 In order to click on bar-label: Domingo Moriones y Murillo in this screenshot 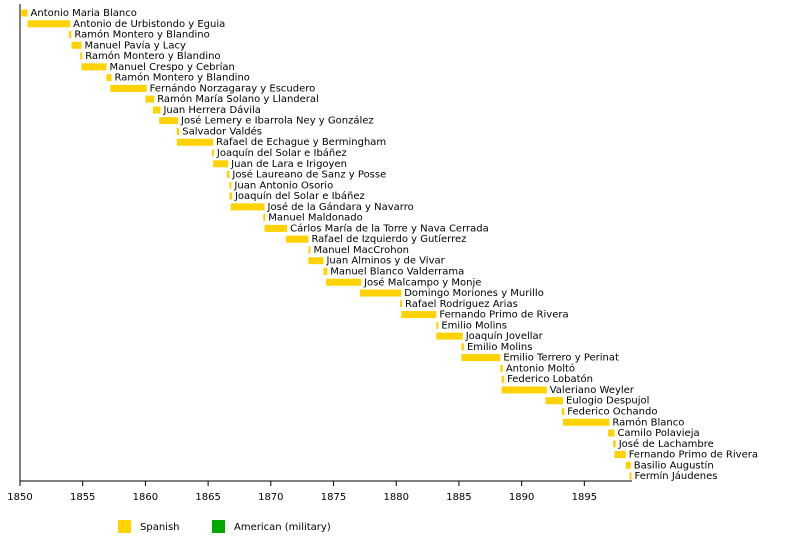, I will do `click(474, 293)`.